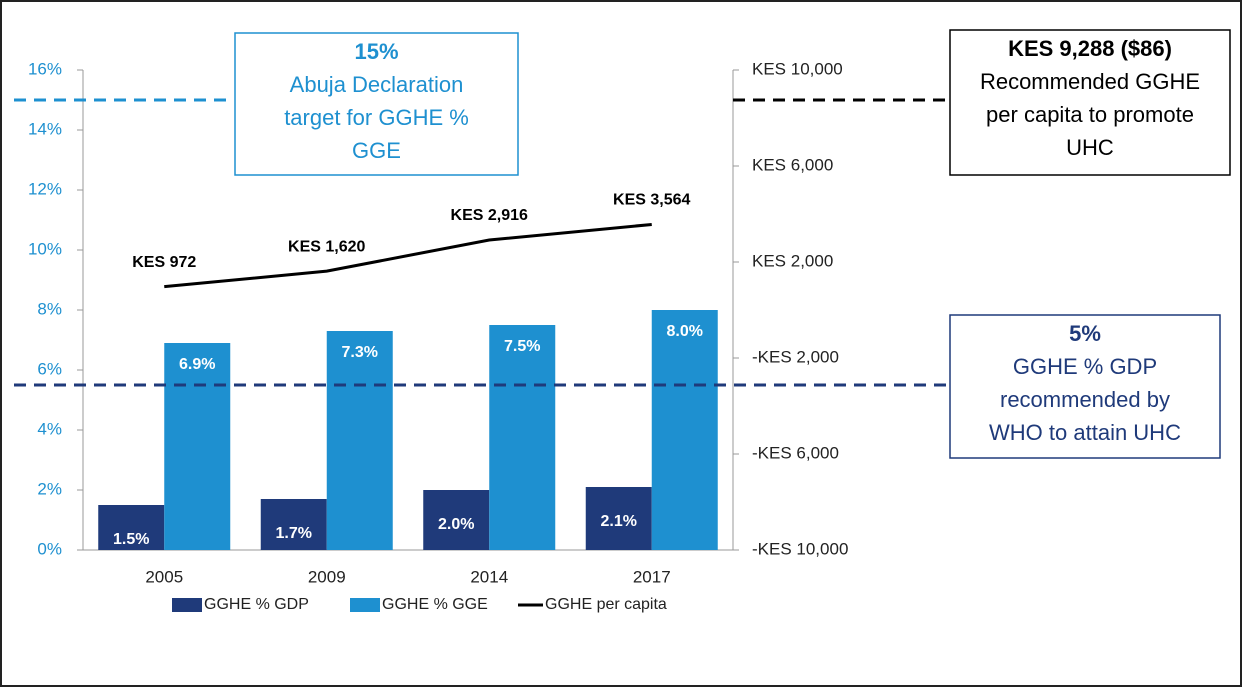 The width and height of the screenshot is (1242, 687). Describe the element at coordinates (164, 262) in the screenshot. I see `line-label: KES 972` at that location.